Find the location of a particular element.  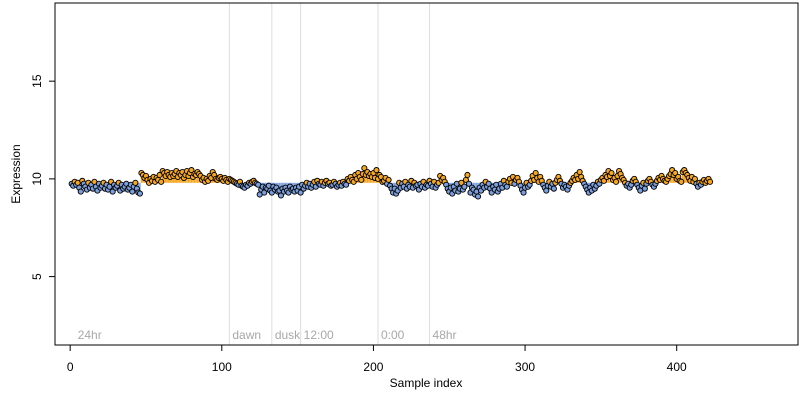

data-points is located at coordinates (391, 182).